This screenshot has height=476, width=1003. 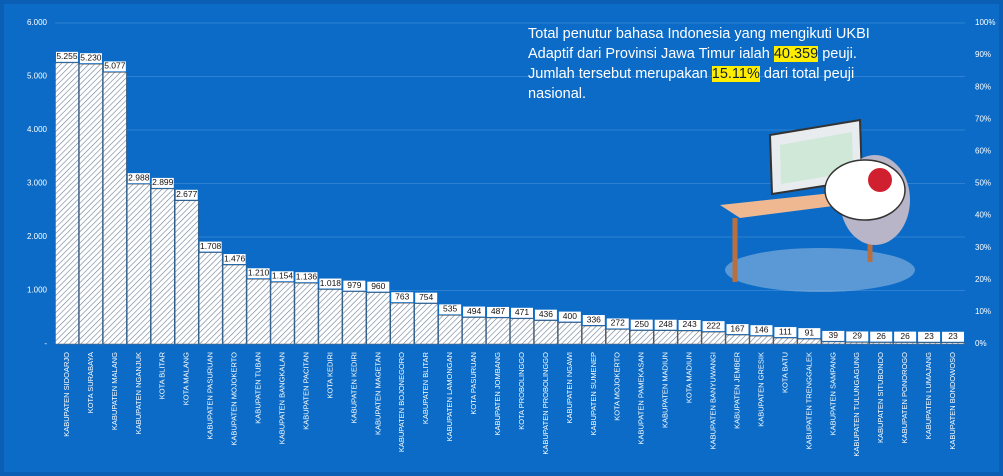 What do you see at coordinates (983, 54) in the screenshot?
I see `y2-tick-label: 90%` at bounding box center [983, 54].